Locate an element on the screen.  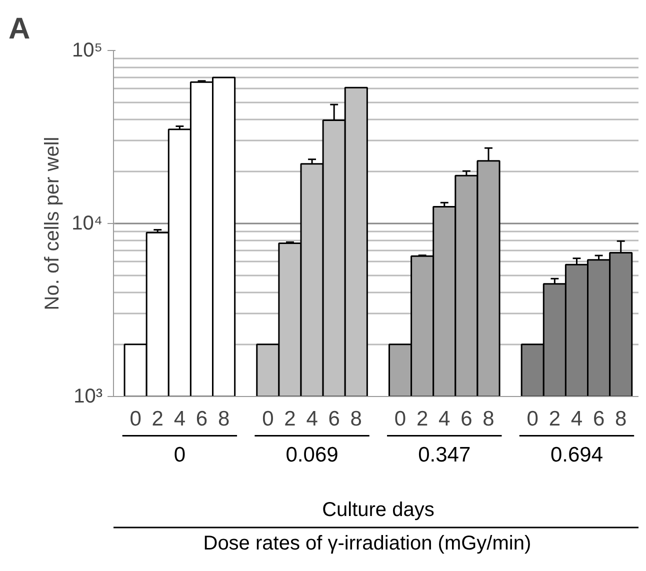
text: 0.069 is located at coordinates (312, 454).